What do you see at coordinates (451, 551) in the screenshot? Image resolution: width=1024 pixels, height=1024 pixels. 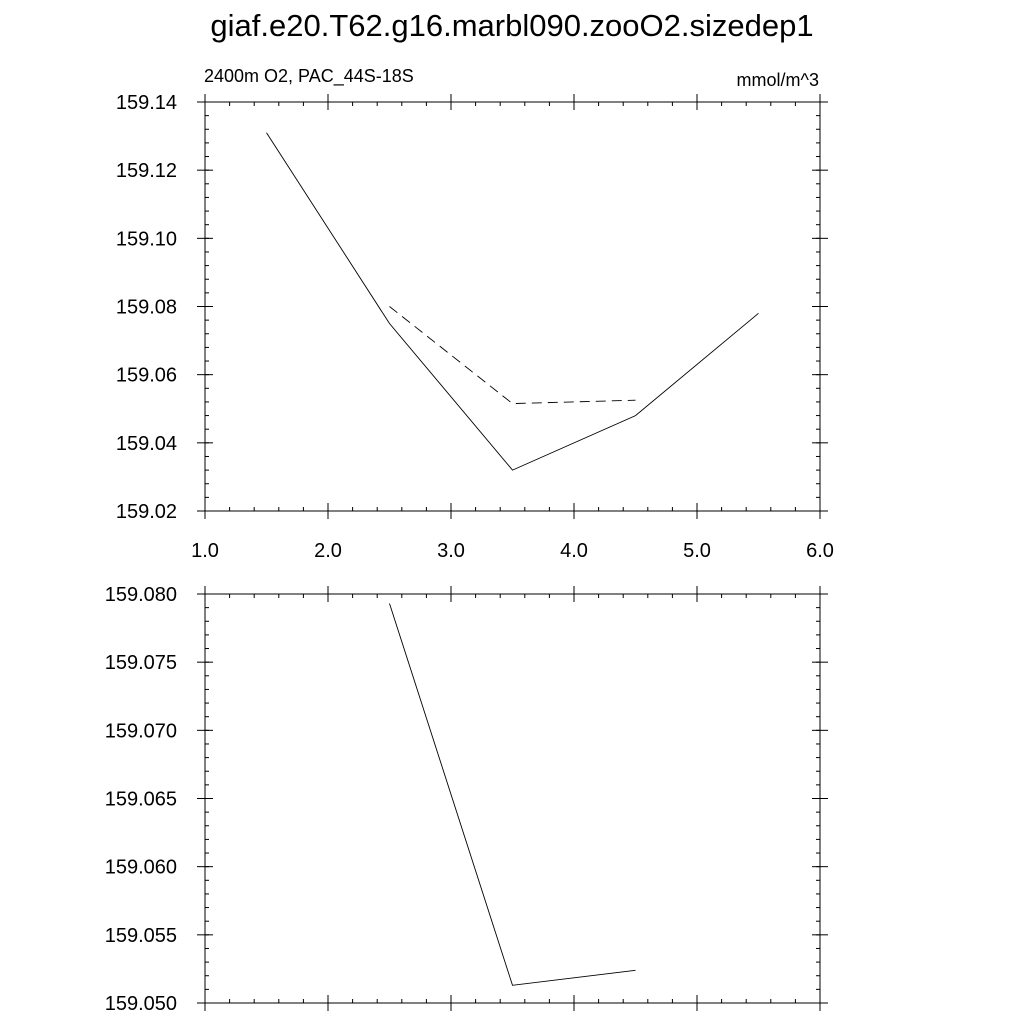 I see `x-tick-label: 3.0` at bounding box center [451, 551].